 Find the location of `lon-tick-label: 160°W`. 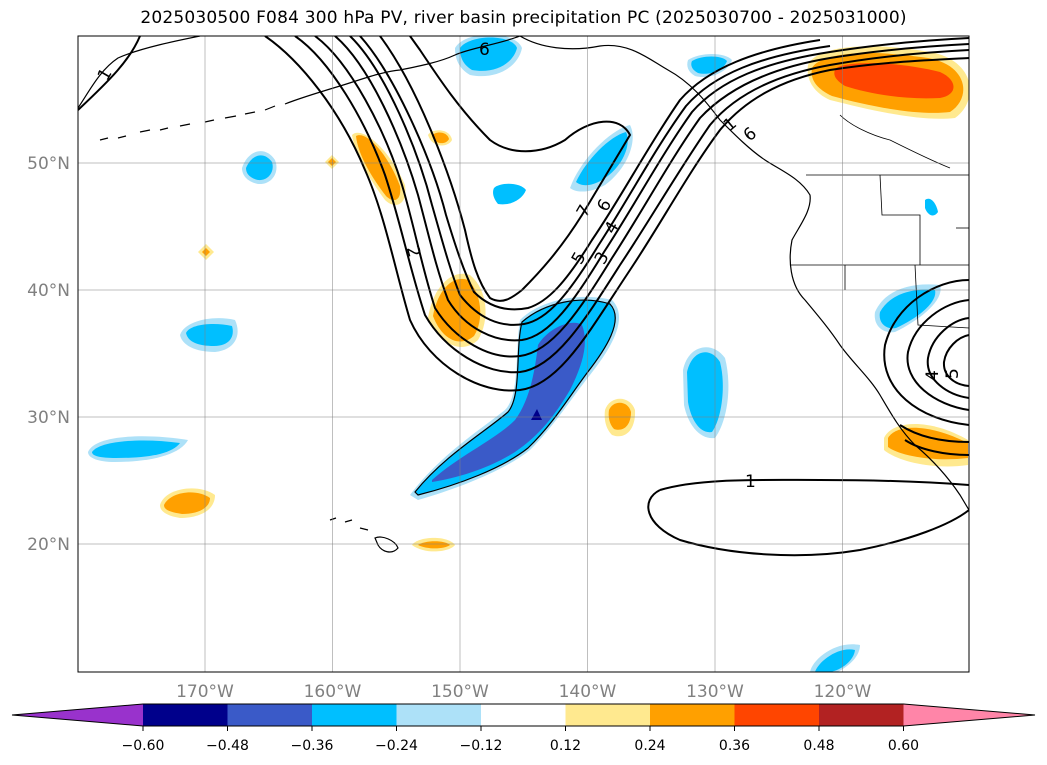

lon-tick-label: 160°W is located at coordinates (333, 692).